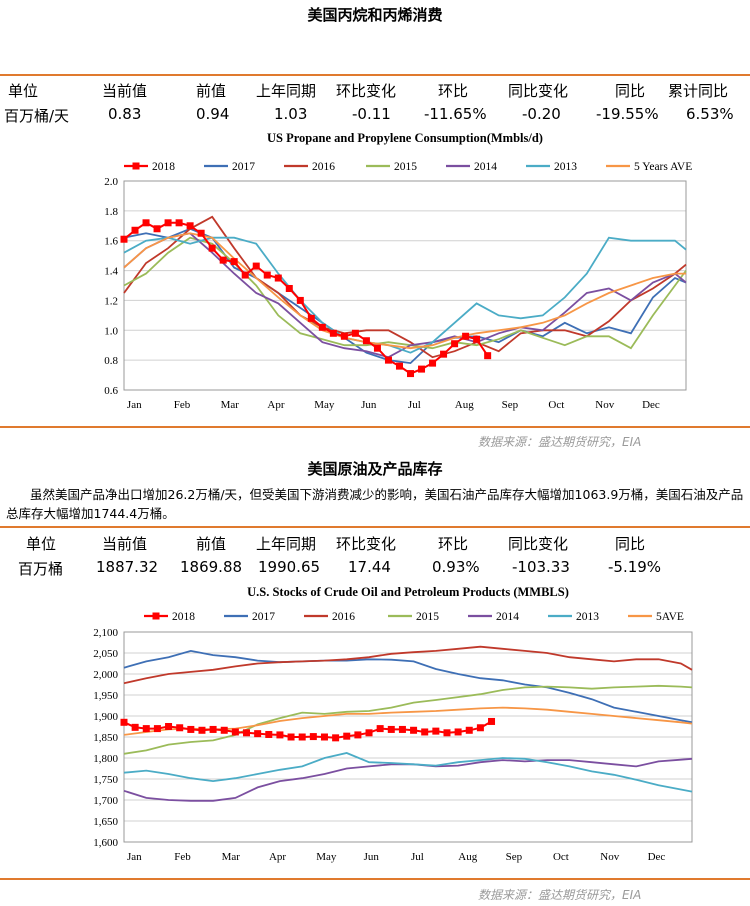 The width and height of the screenshot is (750, 906). What do you see at coordinates (456, 567) in the screenshot?
I see `table-cell: 0.93%` at bounding box center [456, 567].